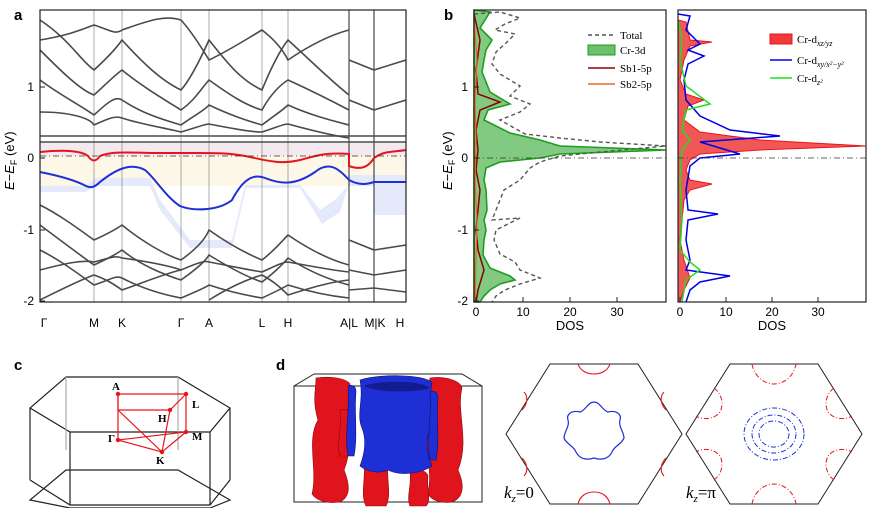 This screenshot has width=872, height=508. What do you see at coordinates (390, 200) in the screenshot?
I see `band-fill-lower-right` at bounding box center [390, 200].